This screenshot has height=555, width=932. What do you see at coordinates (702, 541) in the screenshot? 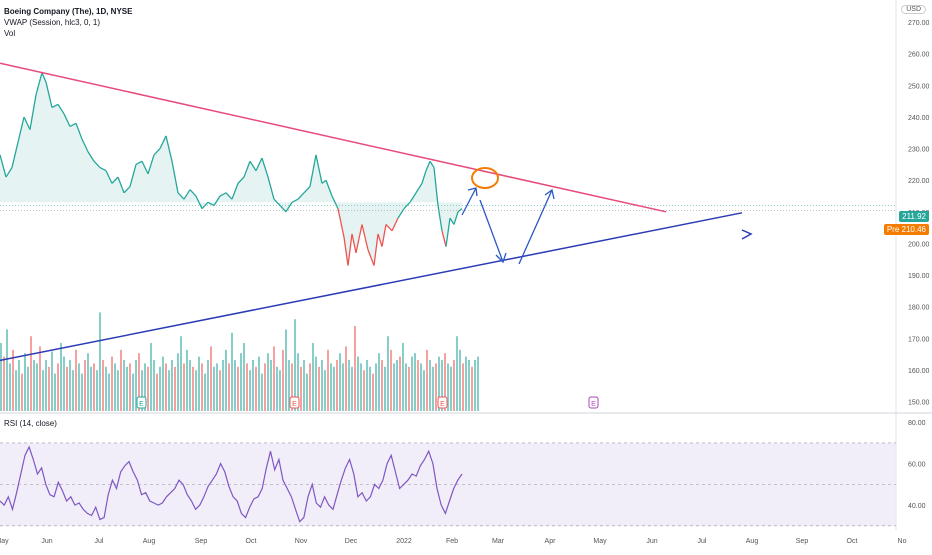
I see `time-axis-tick-label: Jul` at bounding box center [702, 541].